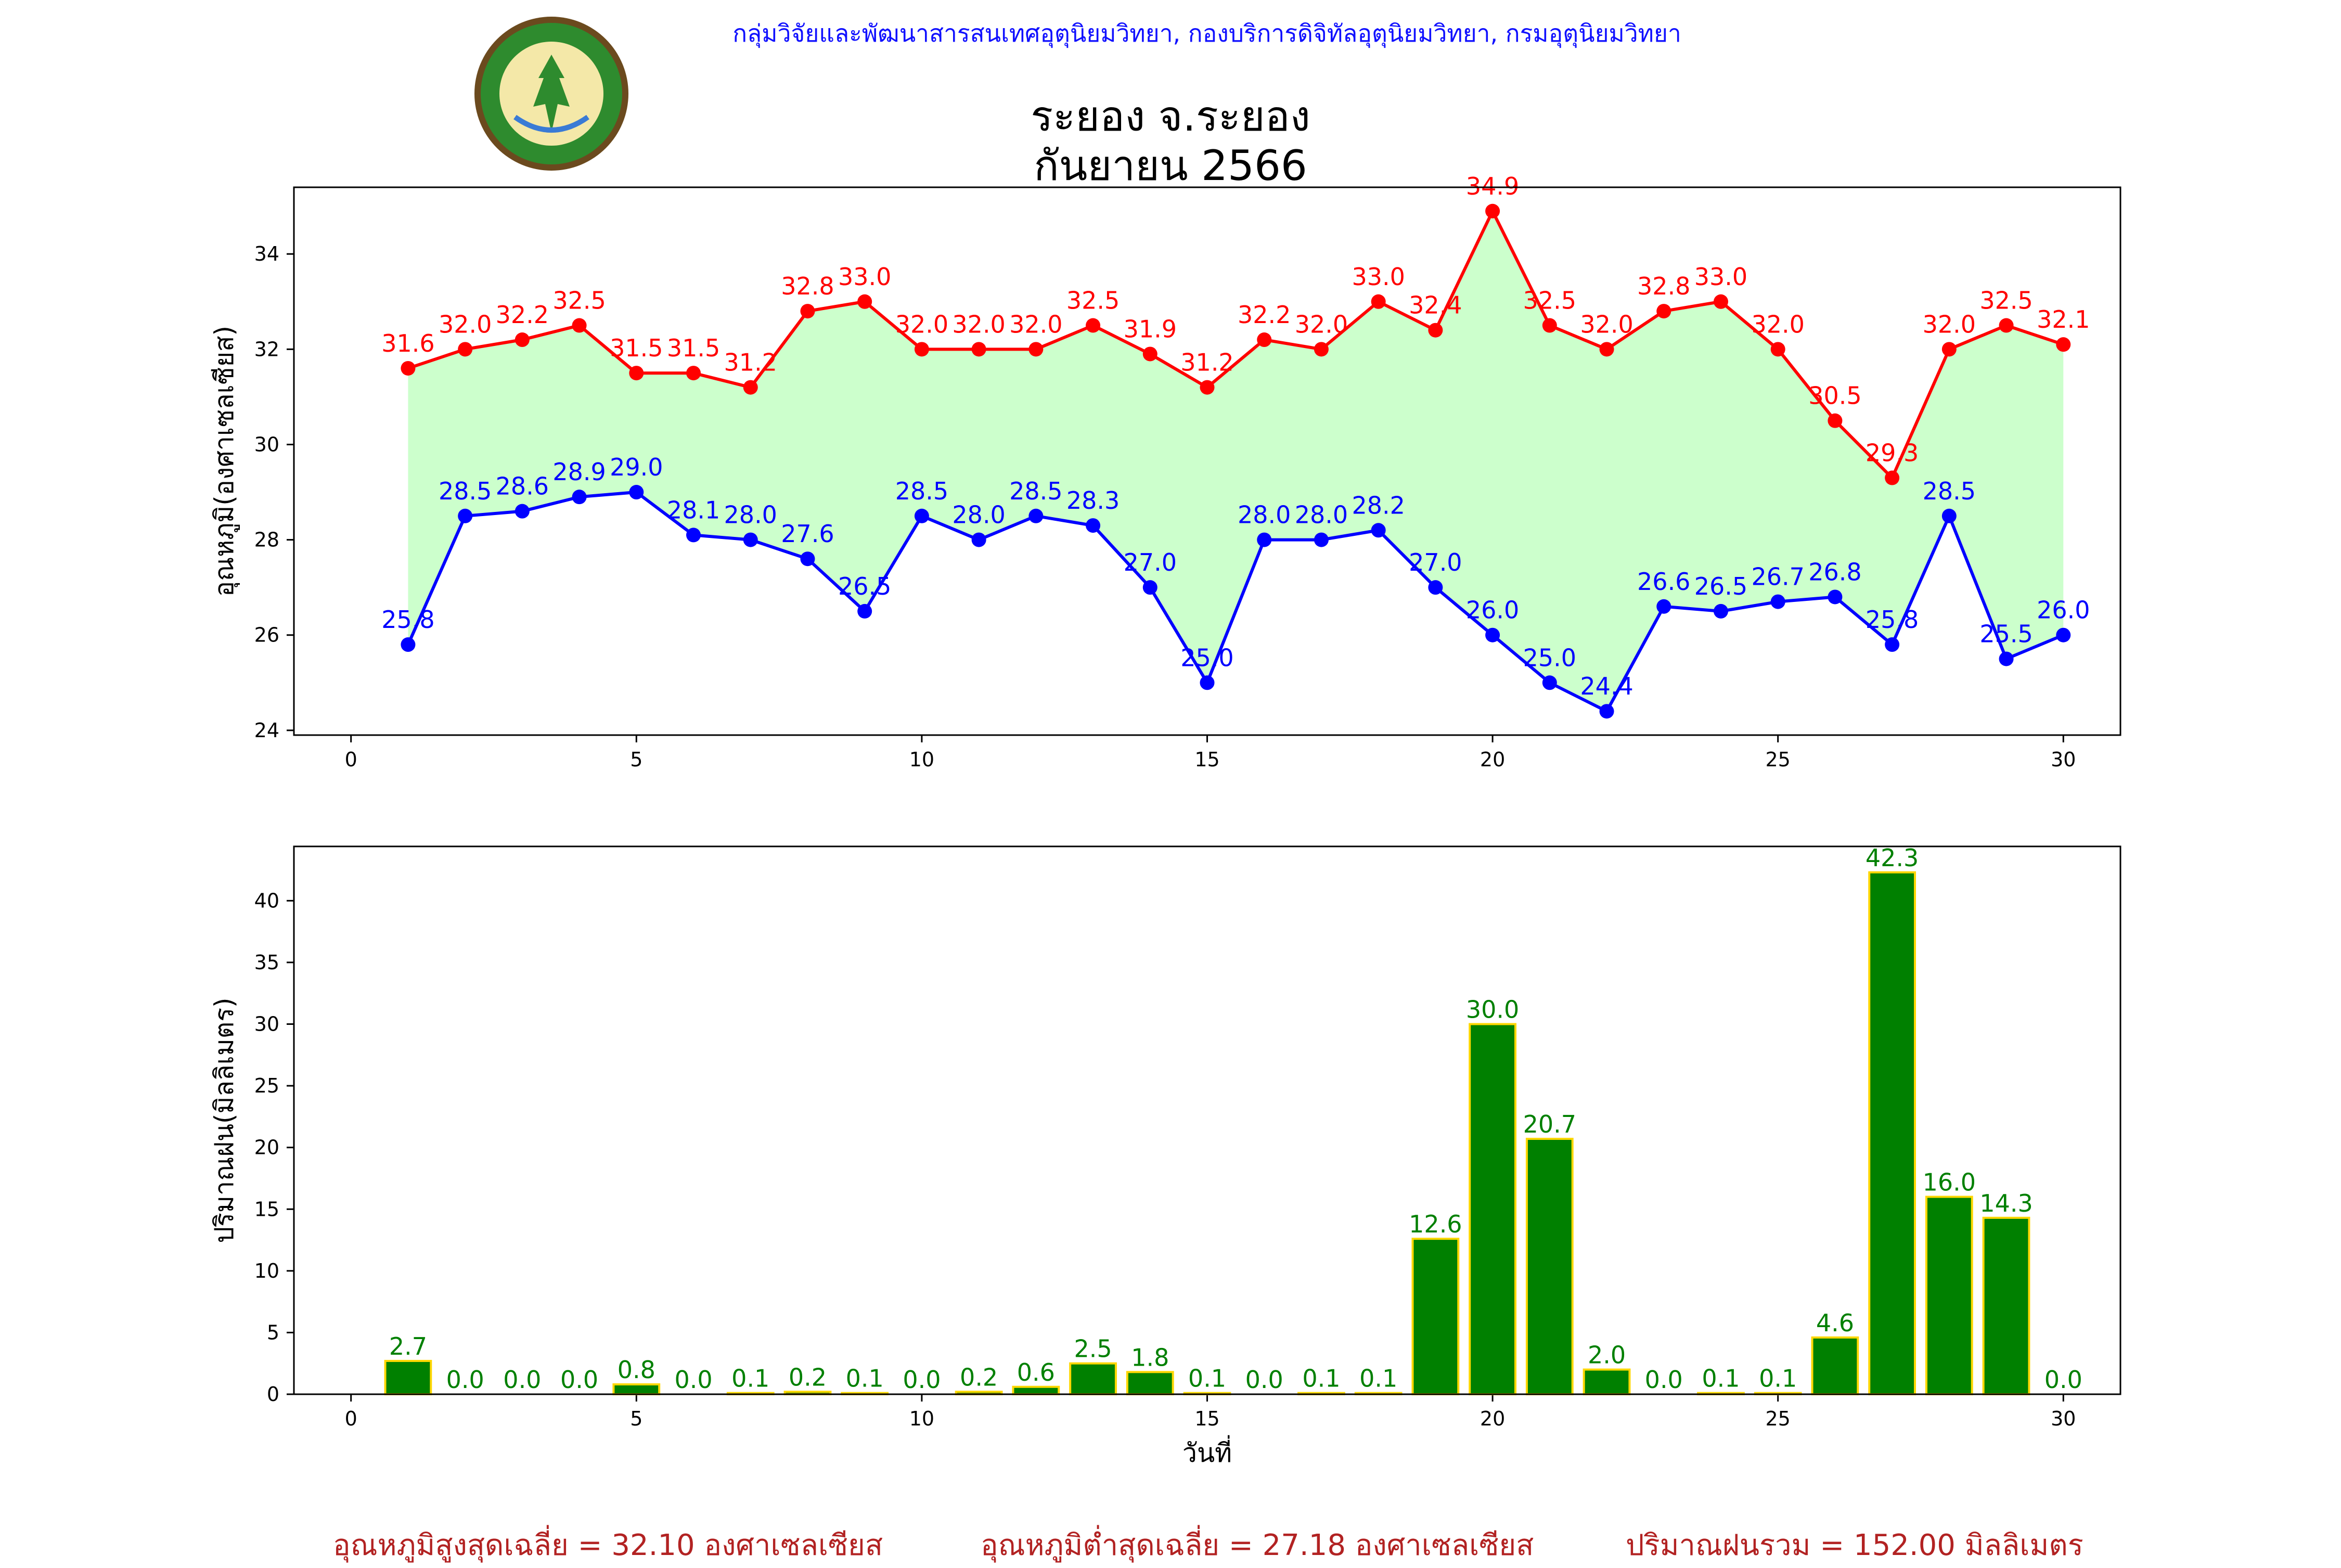  Describe the element at coordinates (2063, 610) in the screenshot. I see `min-temp-label: 26.0` at that location.